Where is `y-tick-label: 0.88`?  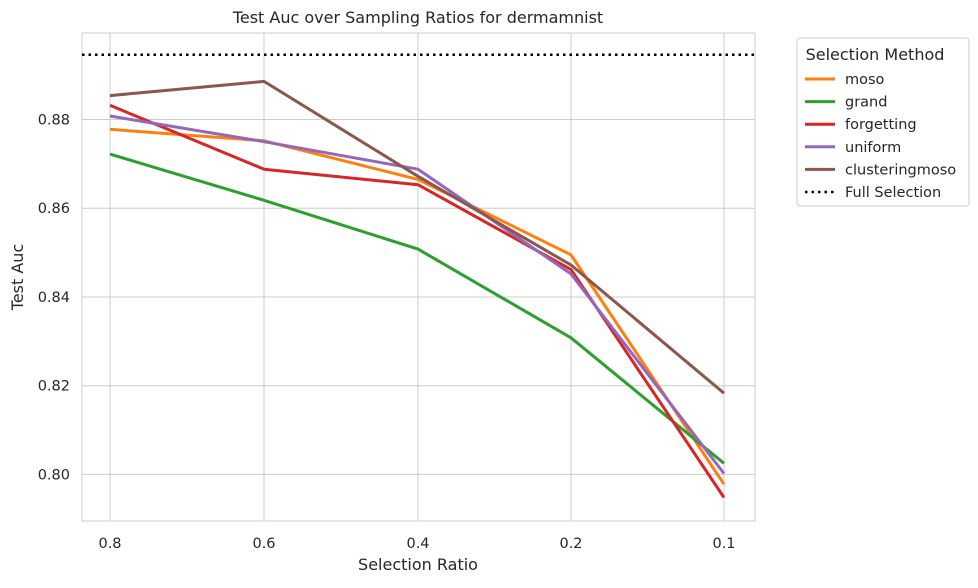
y-tick-label: 0.88 is located at coordinates (54, 121).